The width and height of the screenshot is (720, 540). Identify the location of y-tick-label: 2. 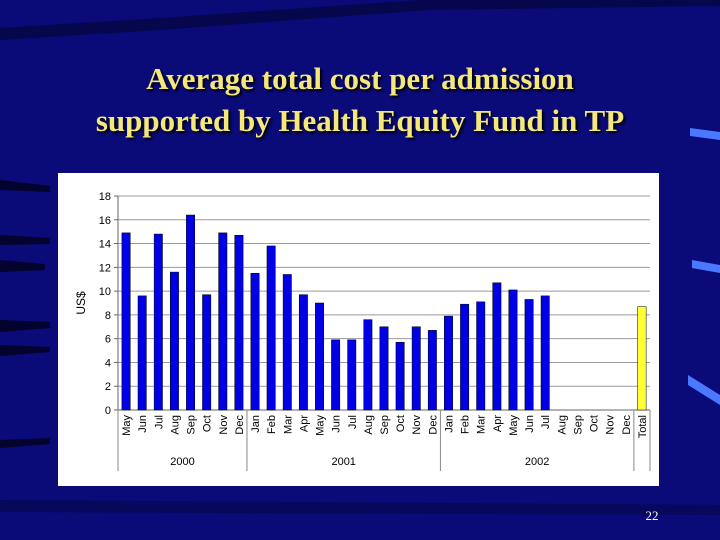
(108, 387).